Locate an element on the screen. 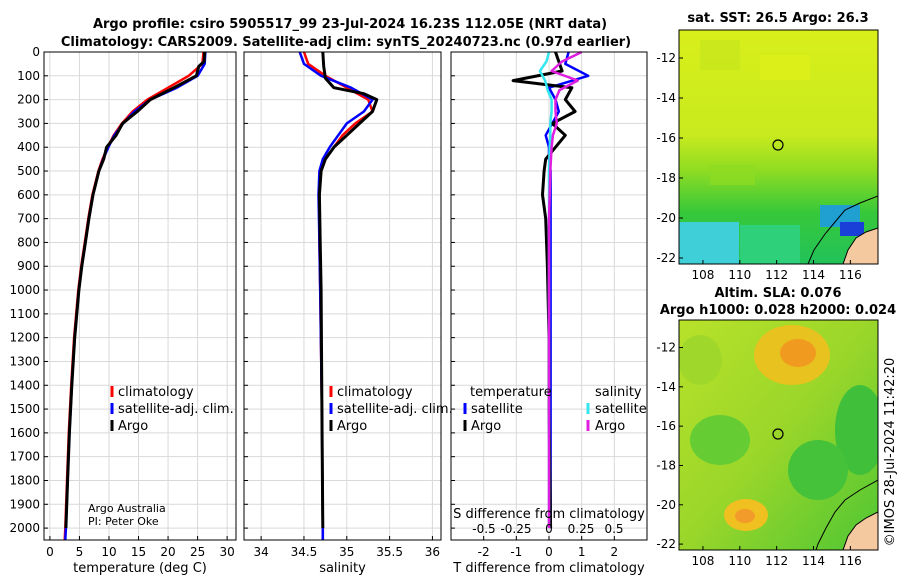 Image resolution: width=900 pixels, height=584 pixels. legend-temp-satellite-label: satellite is located at coordinates (497, 409).